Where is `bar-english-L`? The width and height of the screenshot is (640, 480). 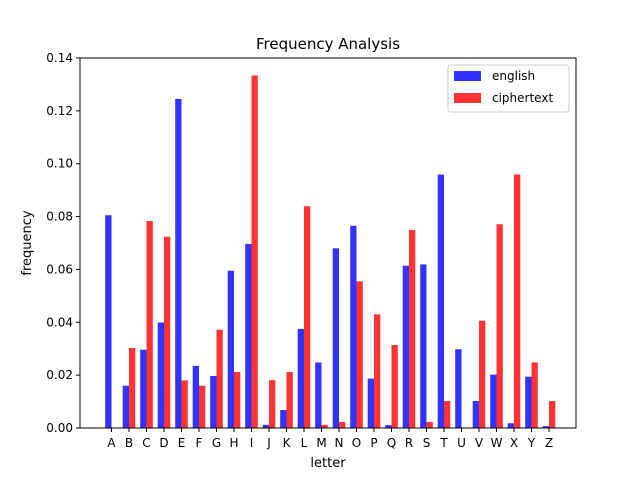 bar-english-L is located at coordinates (300, 378).